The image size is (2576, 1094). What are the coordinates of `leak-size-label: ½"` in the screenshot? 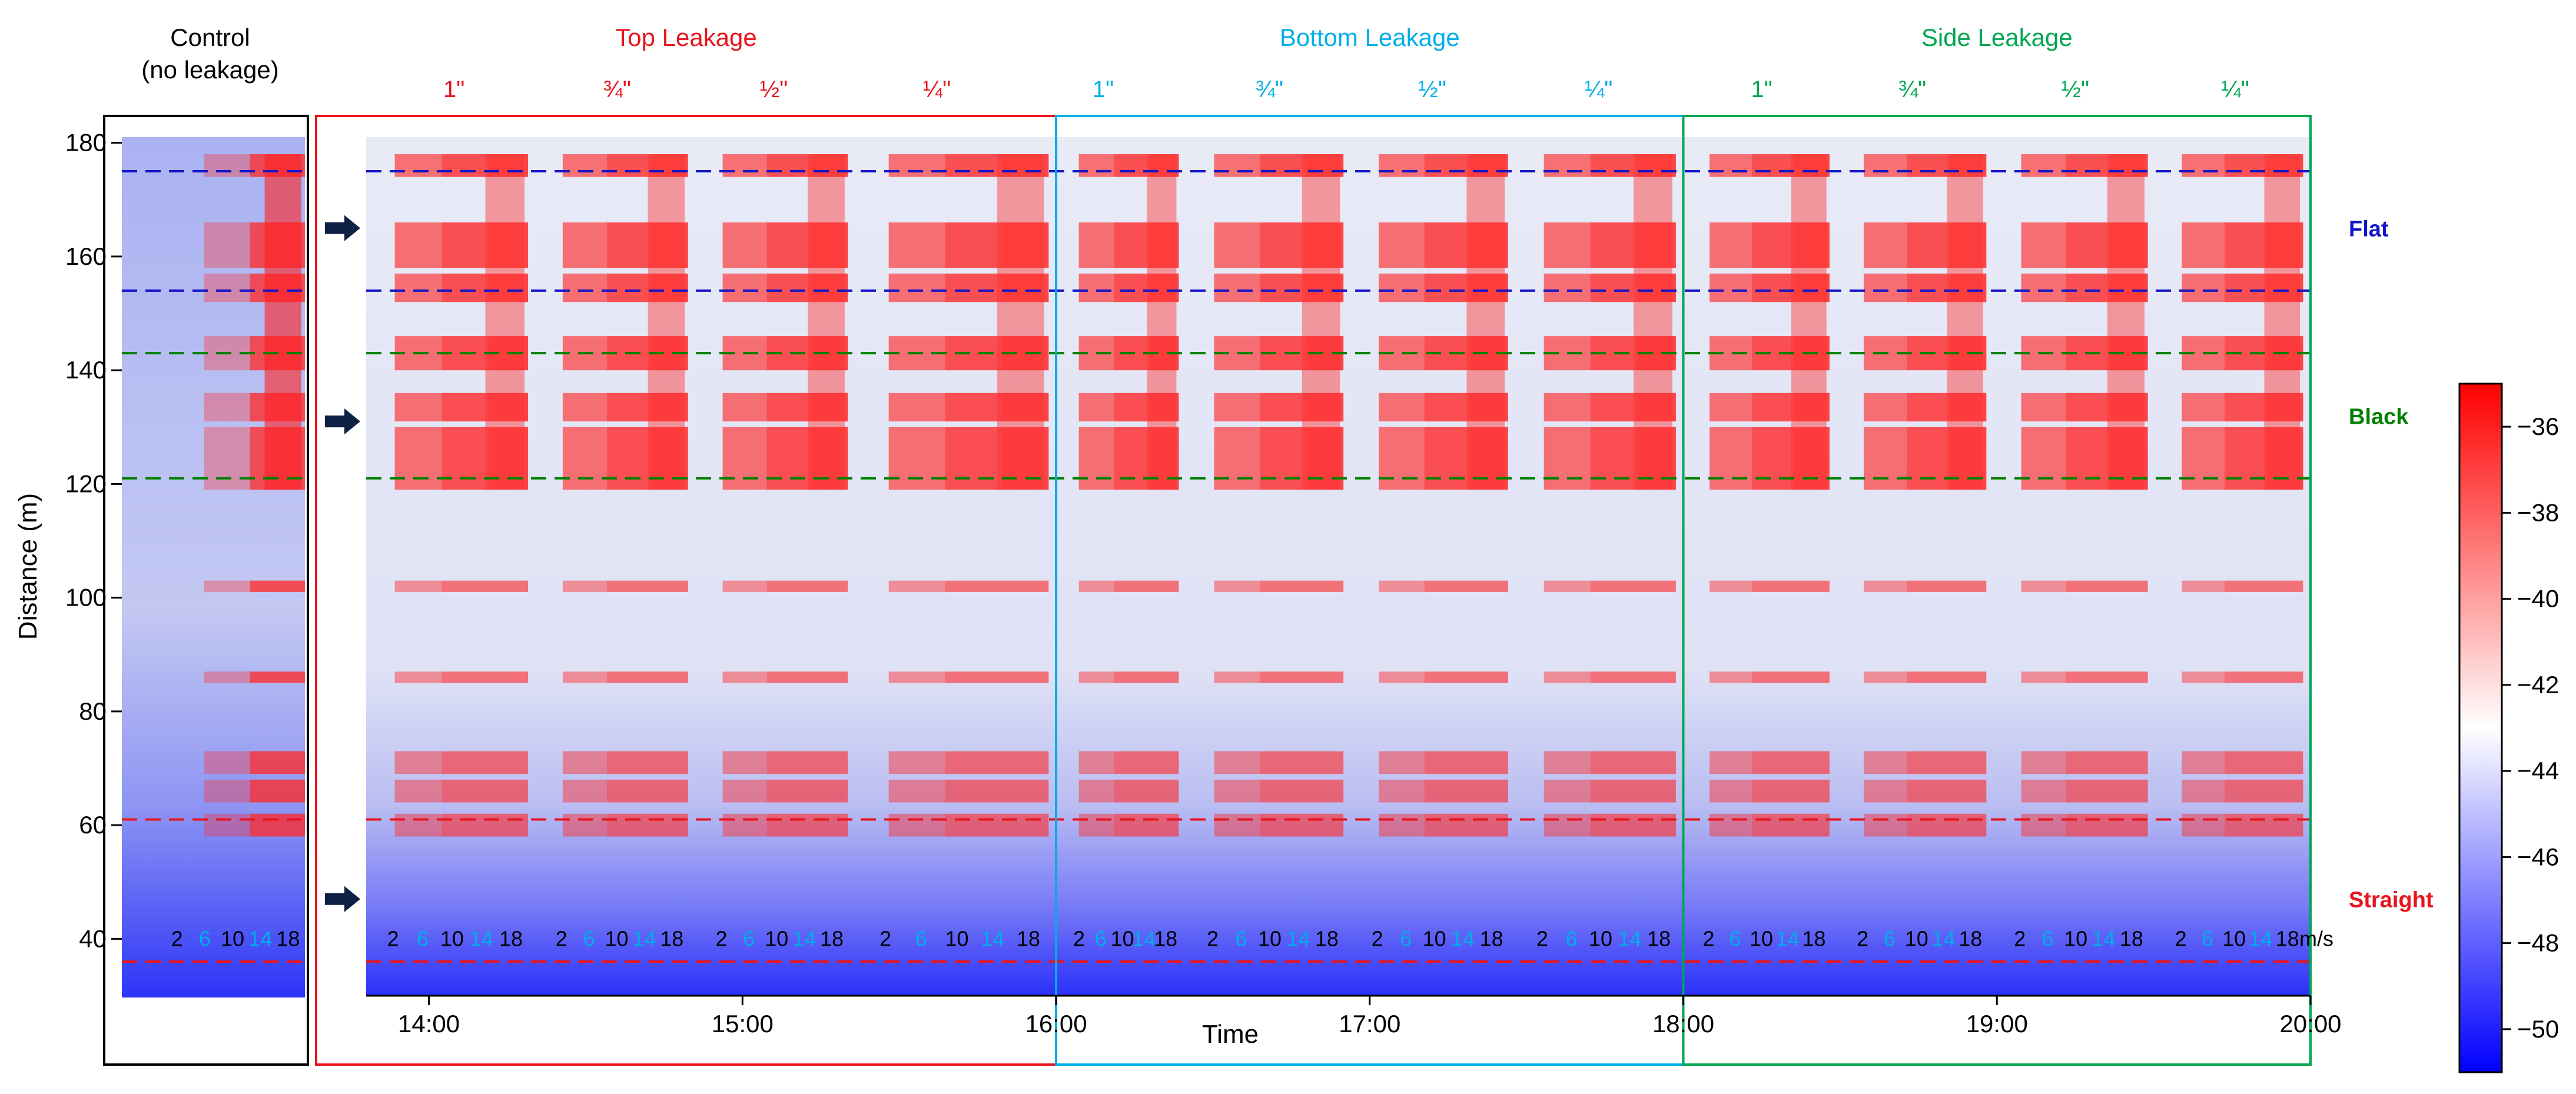 It's located at (2076, 89).